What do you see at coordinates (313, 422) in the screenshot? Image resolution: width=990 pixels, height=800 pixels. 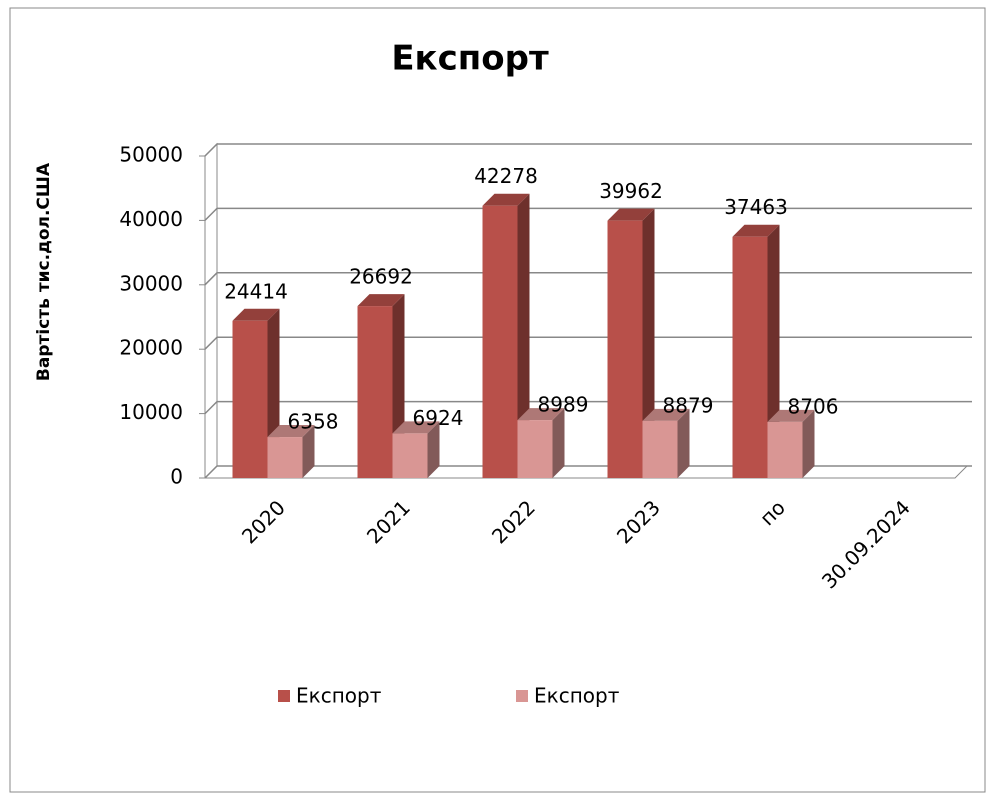 I see `data-label: 6358` at bounding box center [313, 422].